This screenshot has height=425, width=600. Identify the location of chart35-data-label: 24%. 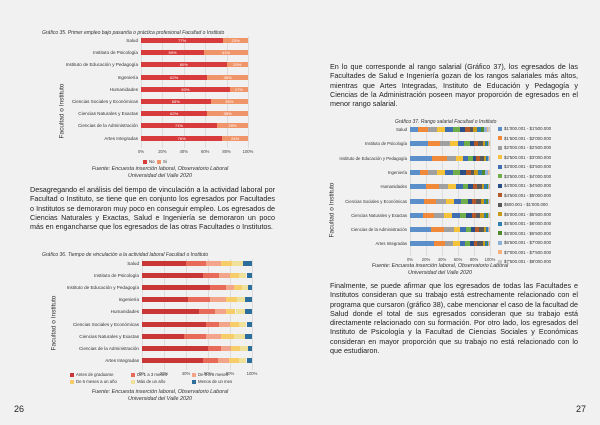
(235, 138).